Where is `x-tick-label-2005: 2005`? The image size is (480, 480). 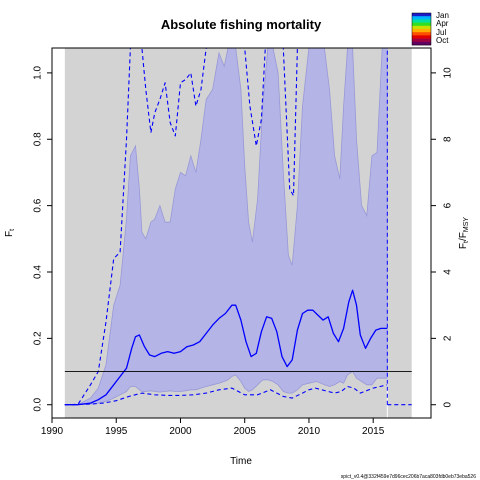
x-tick-label-2005: 2005 is located at coordinates (245, 431).